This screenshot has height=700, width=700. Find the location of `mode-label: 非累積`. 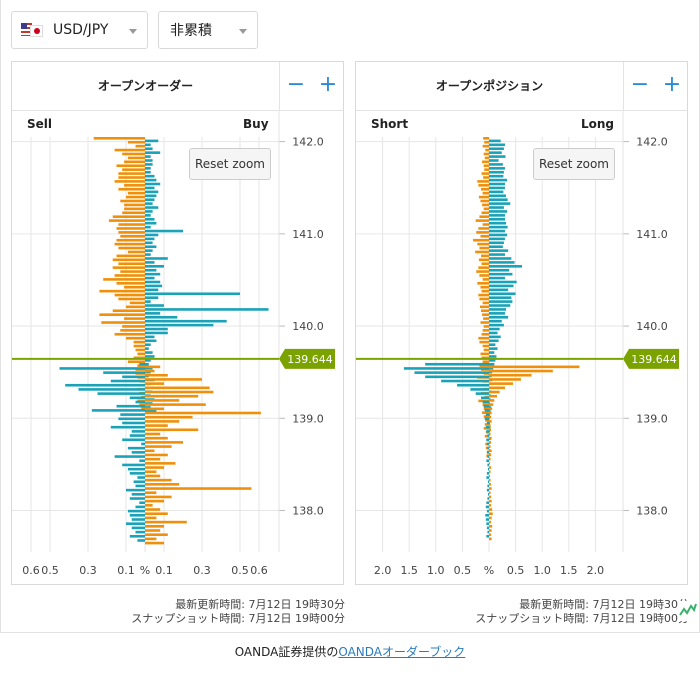

mode-label: 非累積 is located at coordinates (191, 31).